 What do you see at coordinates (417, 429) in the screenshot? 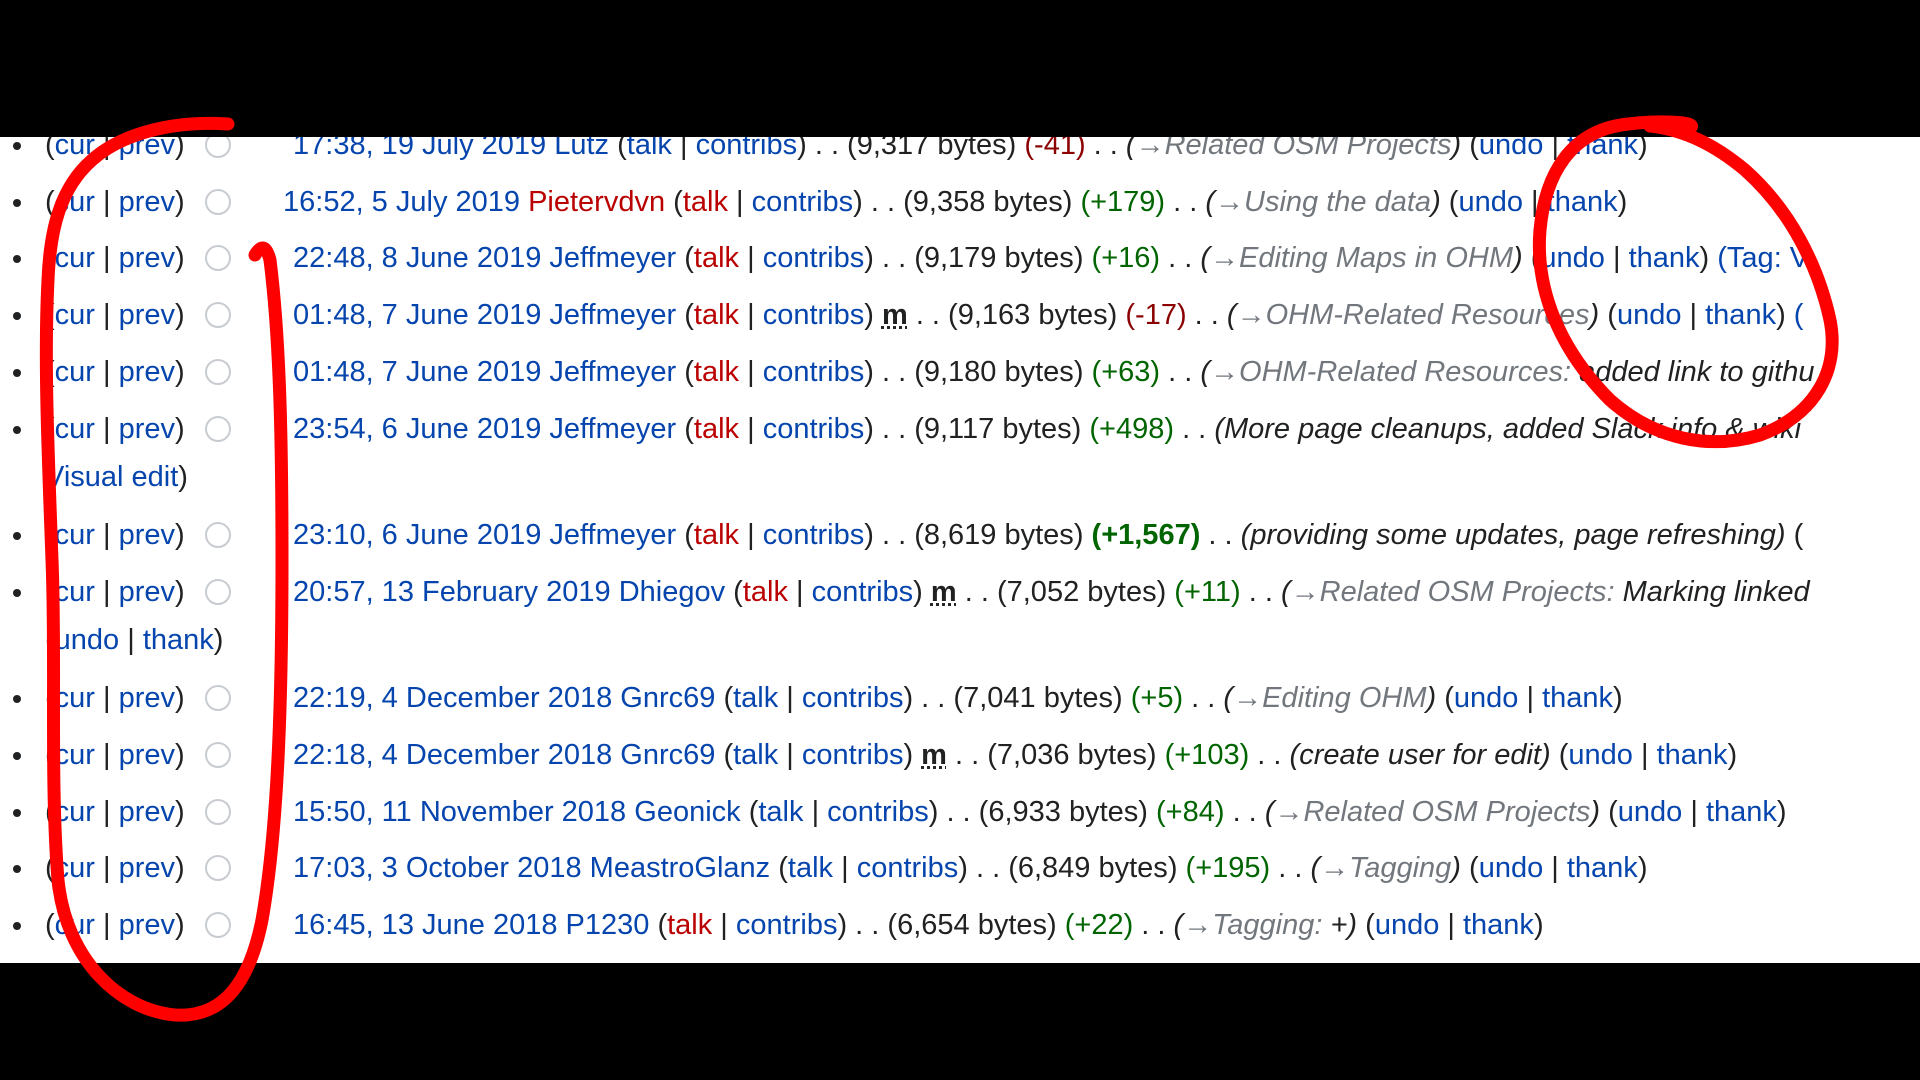
I see `revision-date-link: 23:54, 6 June 2019` at bounding box center [417, 429].